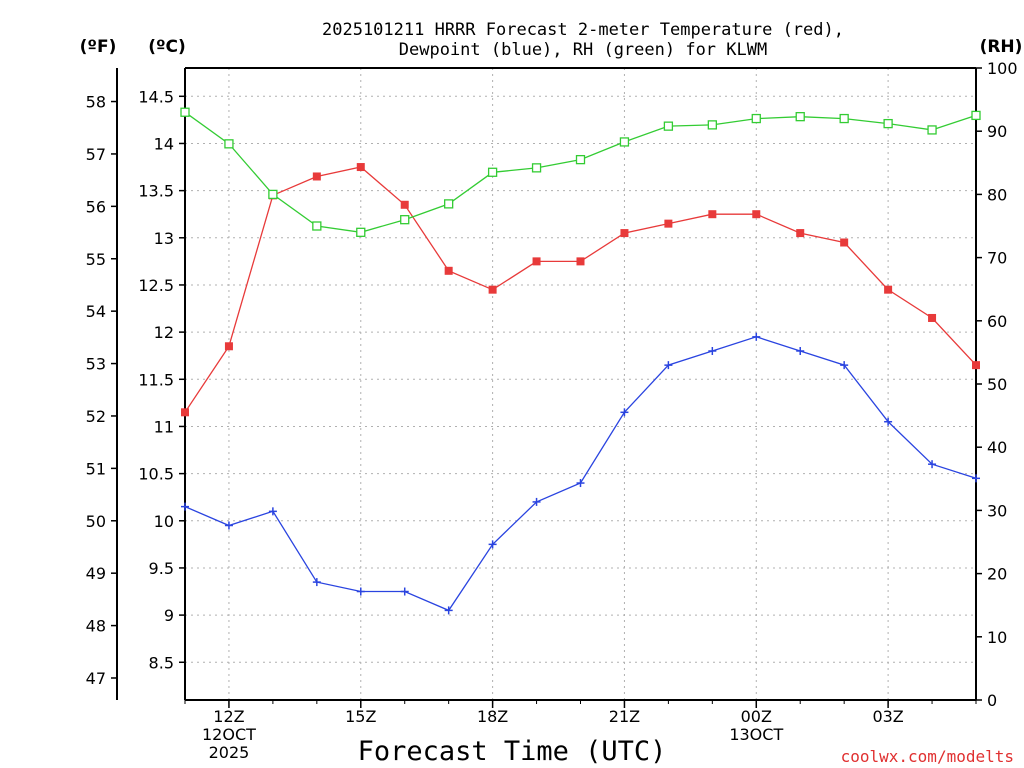 The width and height of the screenshot is (1024, 768). What do you see at coordinates (96, 364) in the screenshot?
I see `fahrenheit-tick-label: 53` at bounding box center [96, 364].